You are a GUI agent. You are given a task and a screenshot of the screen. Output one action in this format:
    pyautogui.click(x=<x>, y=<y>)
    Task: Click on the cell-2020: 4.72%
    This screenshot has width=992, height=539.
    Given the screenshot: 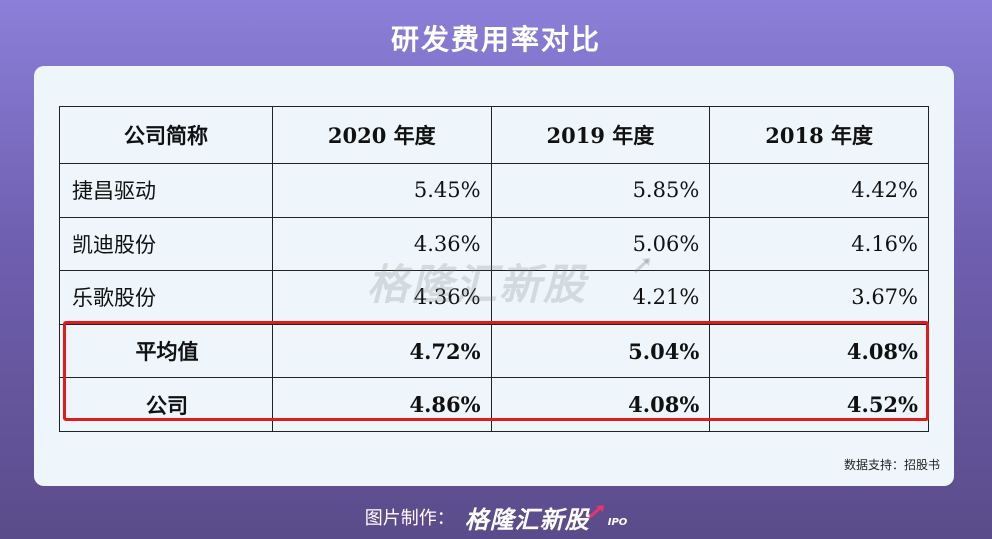 What is the action you would take?
    pyautogui.click(x=381, y=351)
    